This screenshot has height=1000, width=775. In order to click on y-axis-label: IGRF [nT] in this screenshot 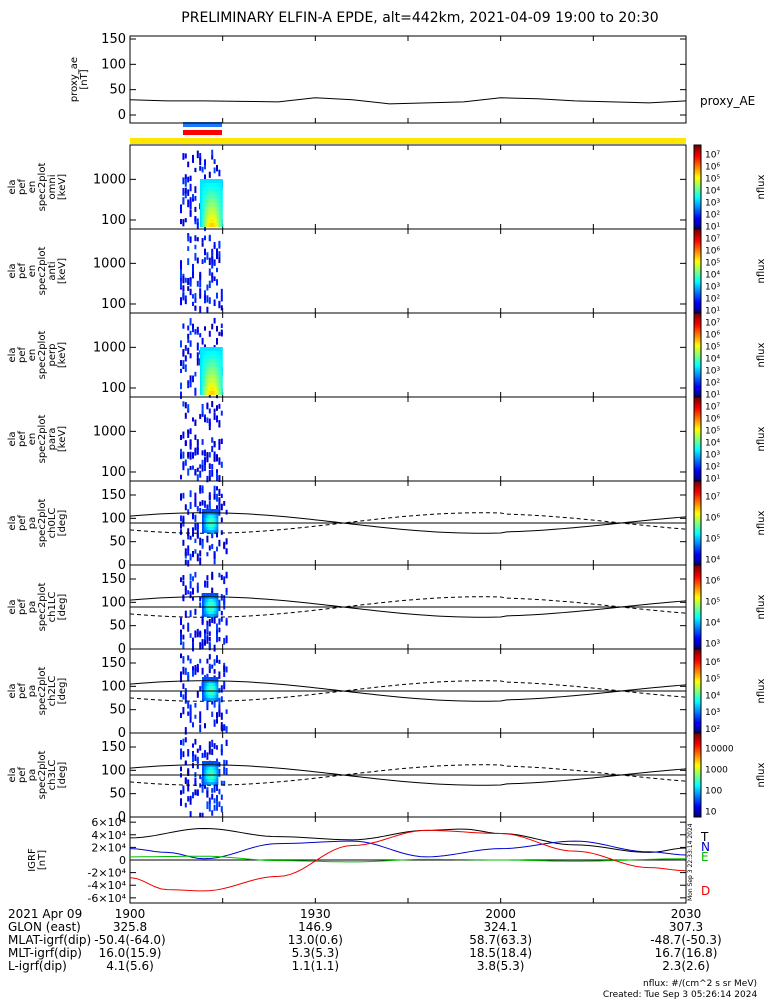, I will do `click(37, 860)`.